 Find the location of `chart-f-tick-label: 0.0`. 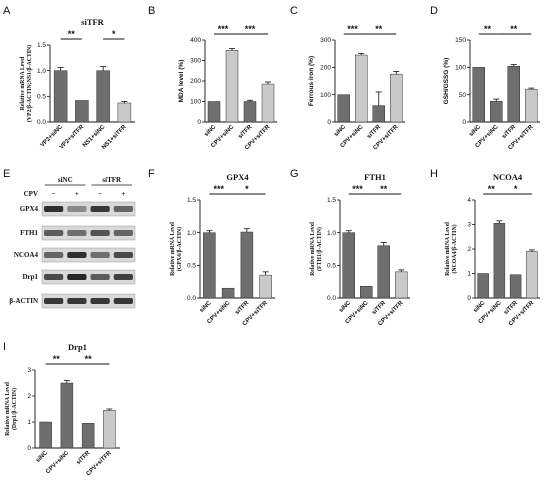

chart-f-tick-label: 0.0 is located at coordinates (191, 298).